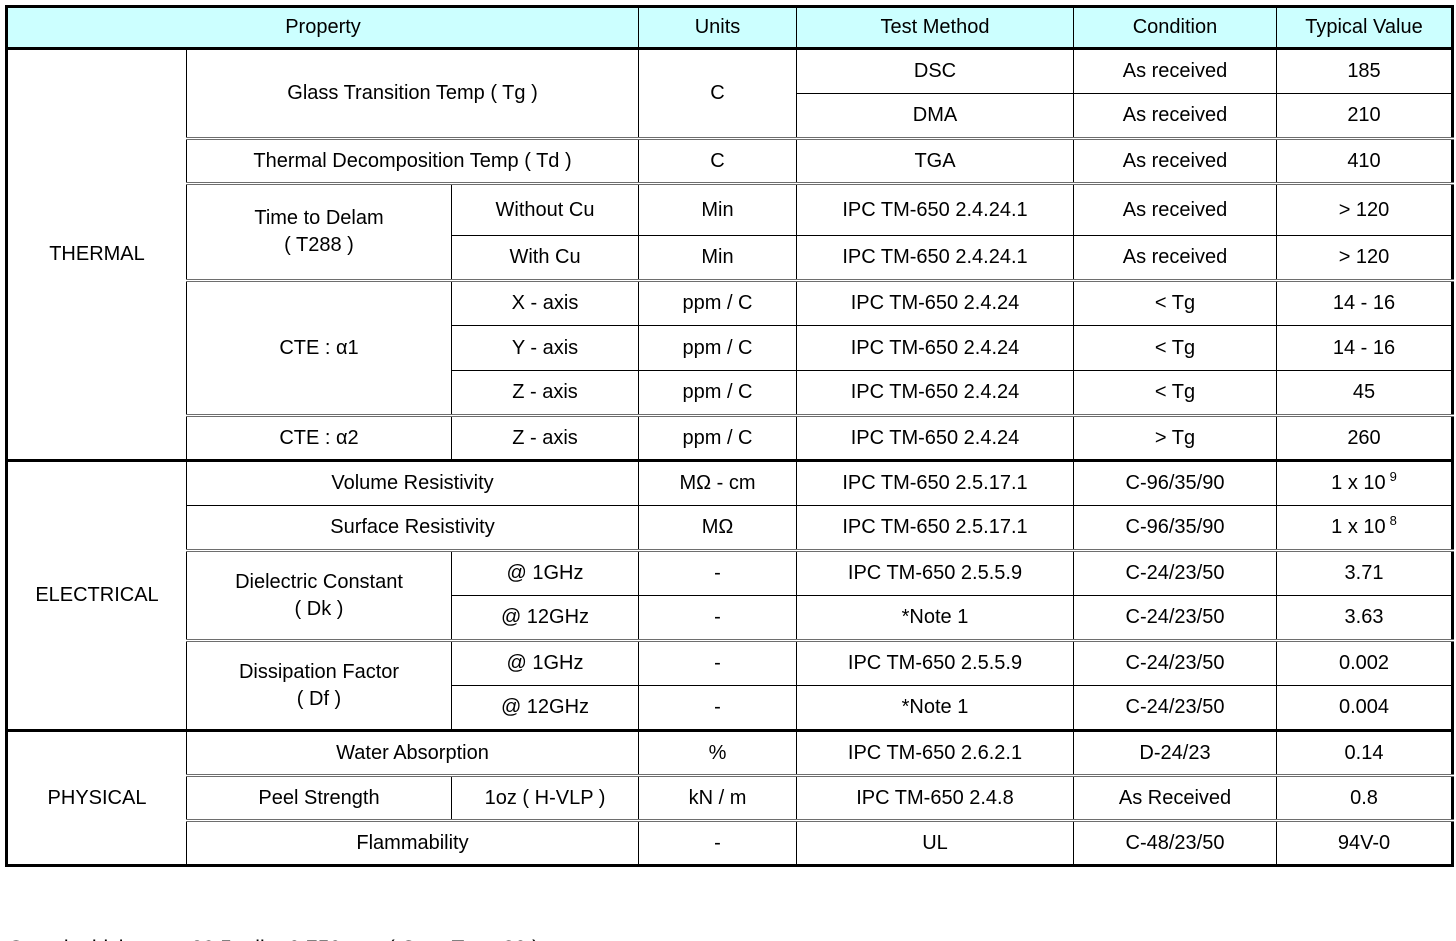  Describe the element at coordinates (1364, 116) in the screenshot. I see `value-cell: 210` at that location.